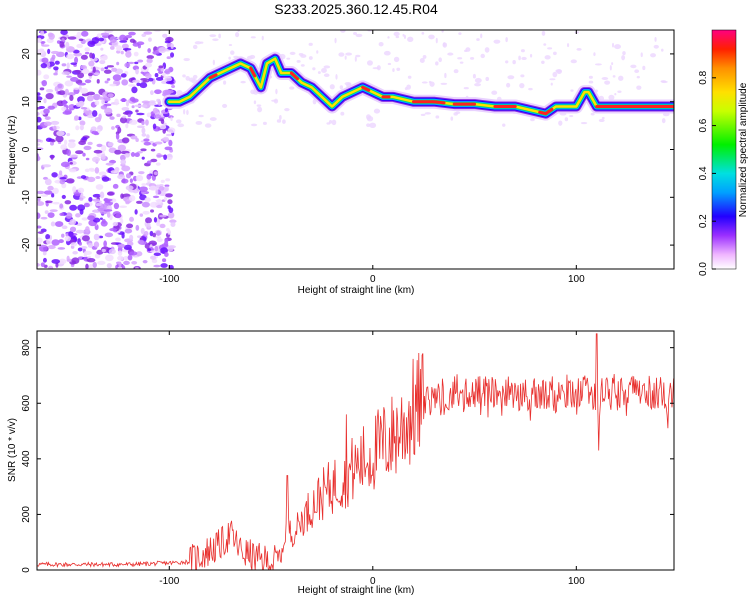 The width and height of the screenshot is (750, 600). What do you see at coordinates (356, 290) in the screenshot?
I see `spectrogram-xlabel: Height of straight line (km)` at bounding box center [356, 290].